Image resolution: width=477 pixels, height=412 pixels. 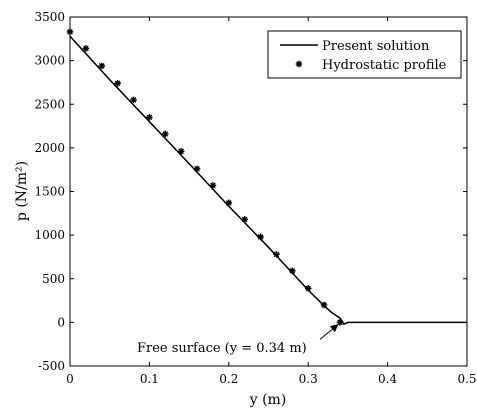 I want to click on y-tick-label: 2000, so click(x=49, y=148).